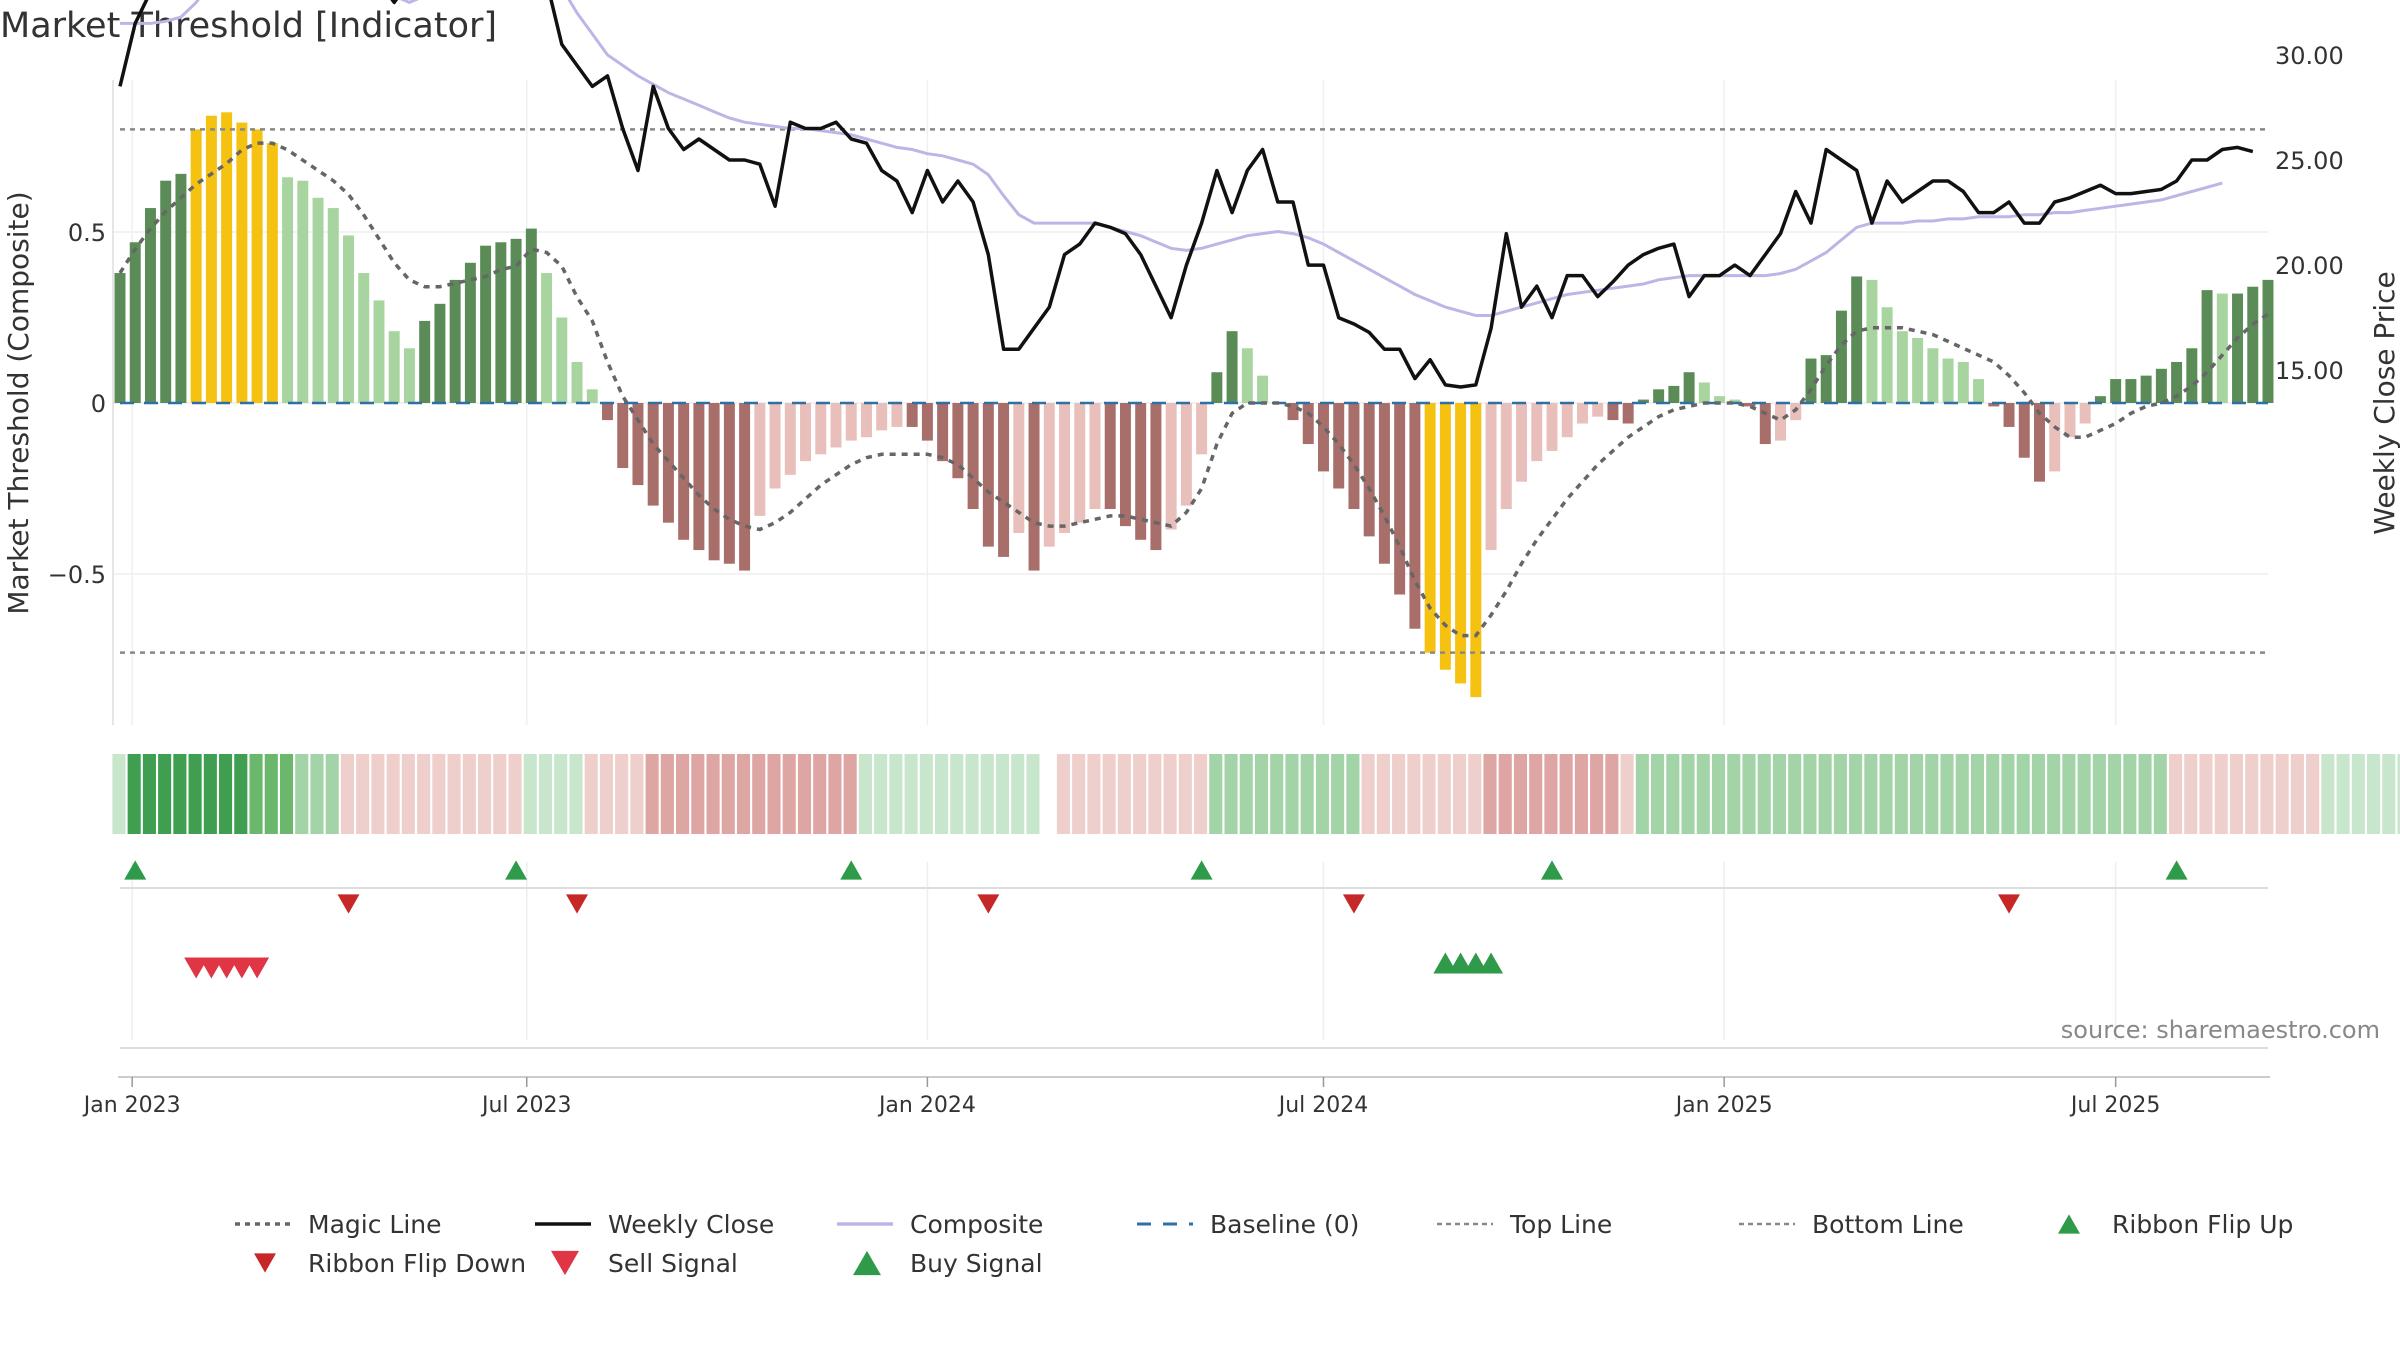 The height and width of the screenshot is (1350, 2400). I want to click on x-tick-label: Jul 2025, so click(2115, 1105).